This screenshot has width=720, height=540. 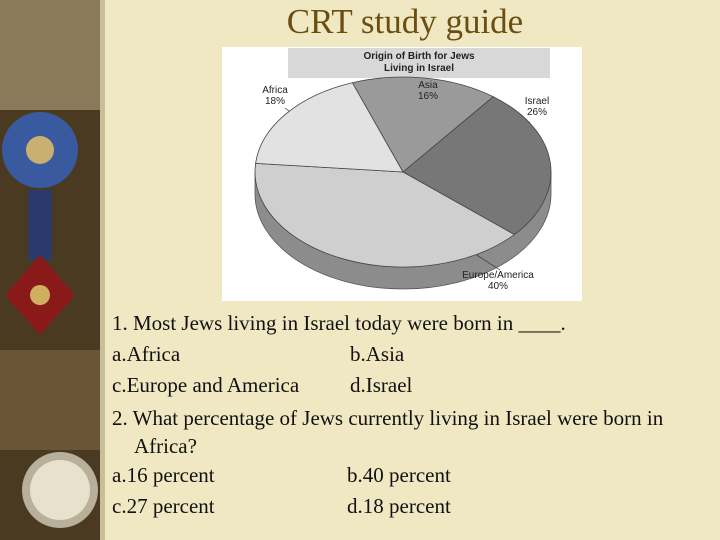 I want to click on answer-option: a.16 percent, so click(x=163, y=475).